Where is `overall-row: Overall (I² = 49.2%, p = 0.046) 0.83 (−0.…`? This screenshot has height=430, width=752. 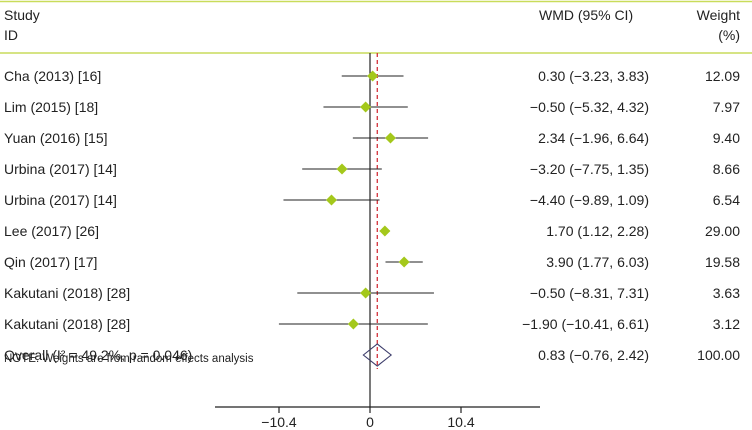 overall-row: Overall (I² = 49.2%, p = 0.046) 0.83 (−0.… is located at coordinates (372, 355).